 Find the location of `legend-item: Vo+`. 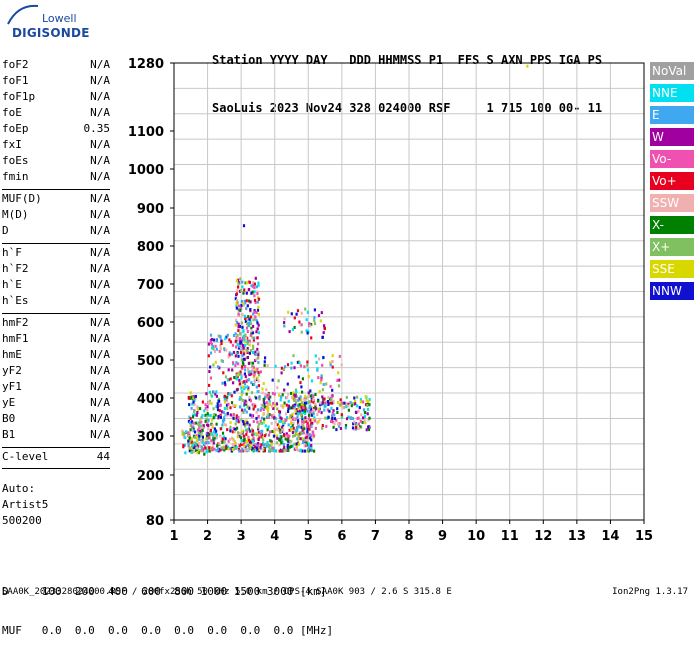

legend-item: Vo+ is located at coordinates (672, 181).